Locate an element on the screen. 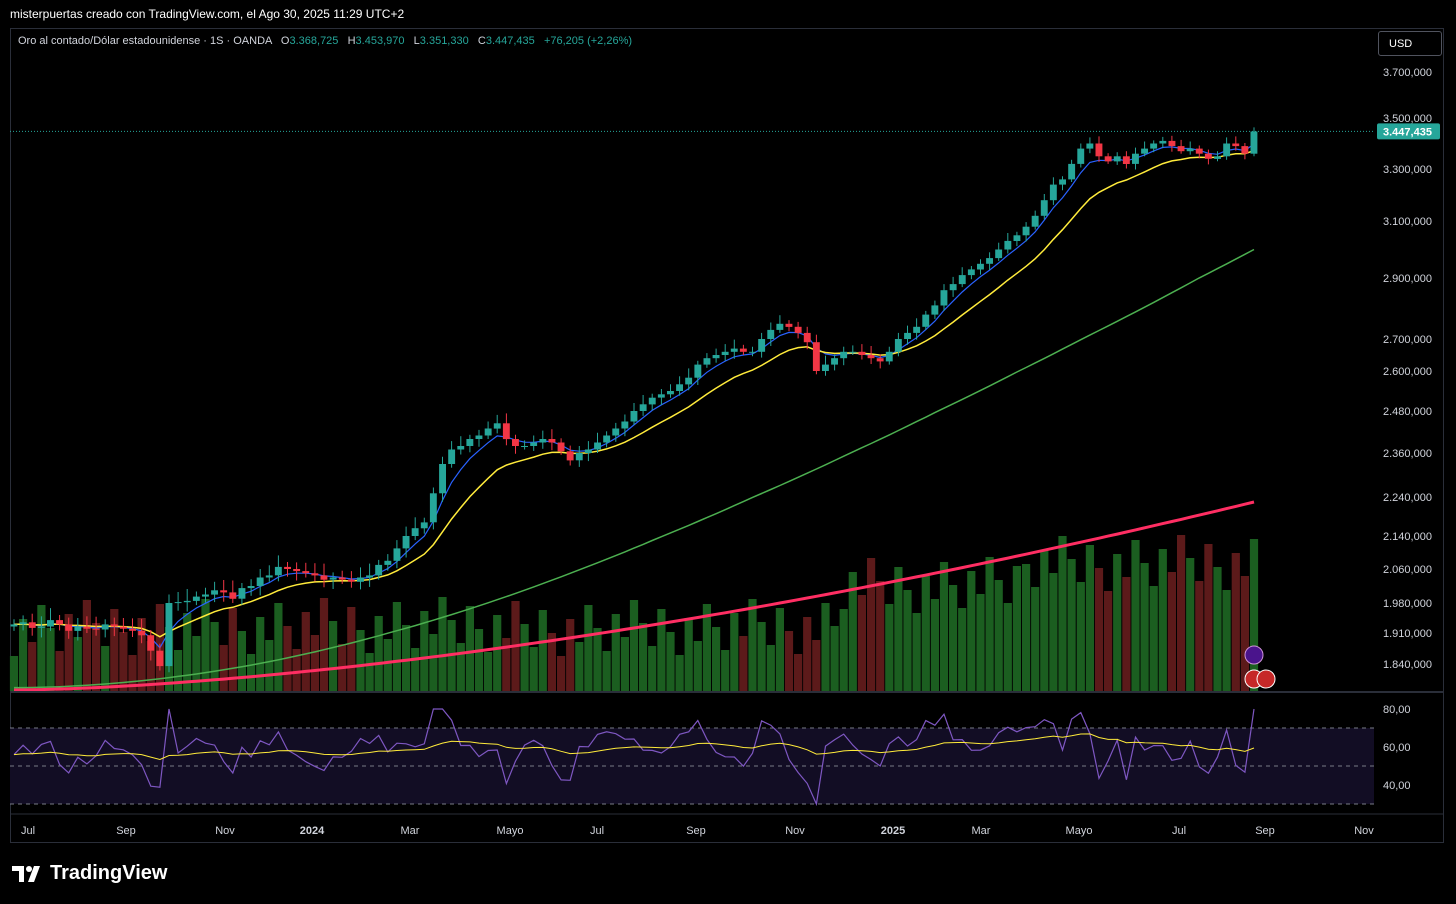 Image resolution: width=1456 pixels, height=904 pixels. price-axis-label: 2.240,000 is located at coordinates (1407, 498).